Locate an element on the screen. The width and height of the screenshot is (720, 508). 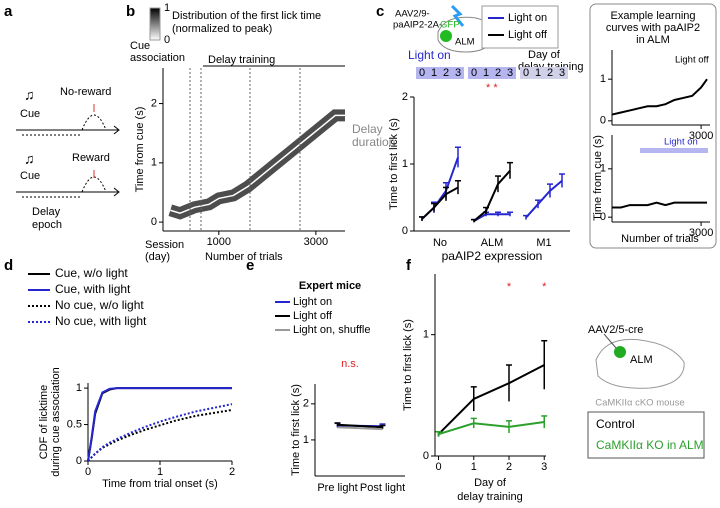
label: epoch is located at coordinates (47, 225).